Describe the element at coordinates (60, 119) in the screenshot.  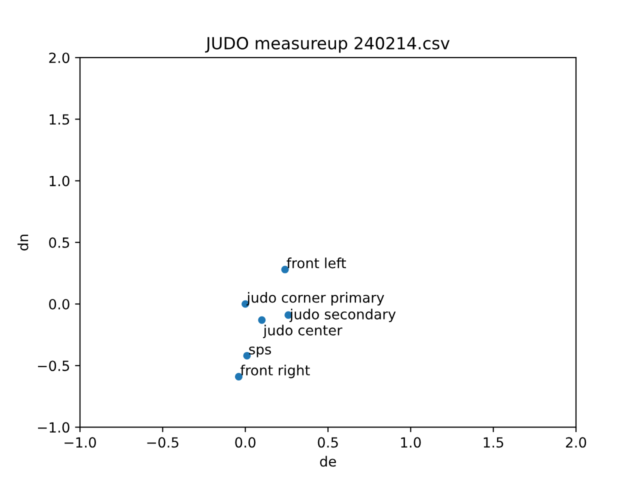
I see `y-tick-label: 1.5` at that location.